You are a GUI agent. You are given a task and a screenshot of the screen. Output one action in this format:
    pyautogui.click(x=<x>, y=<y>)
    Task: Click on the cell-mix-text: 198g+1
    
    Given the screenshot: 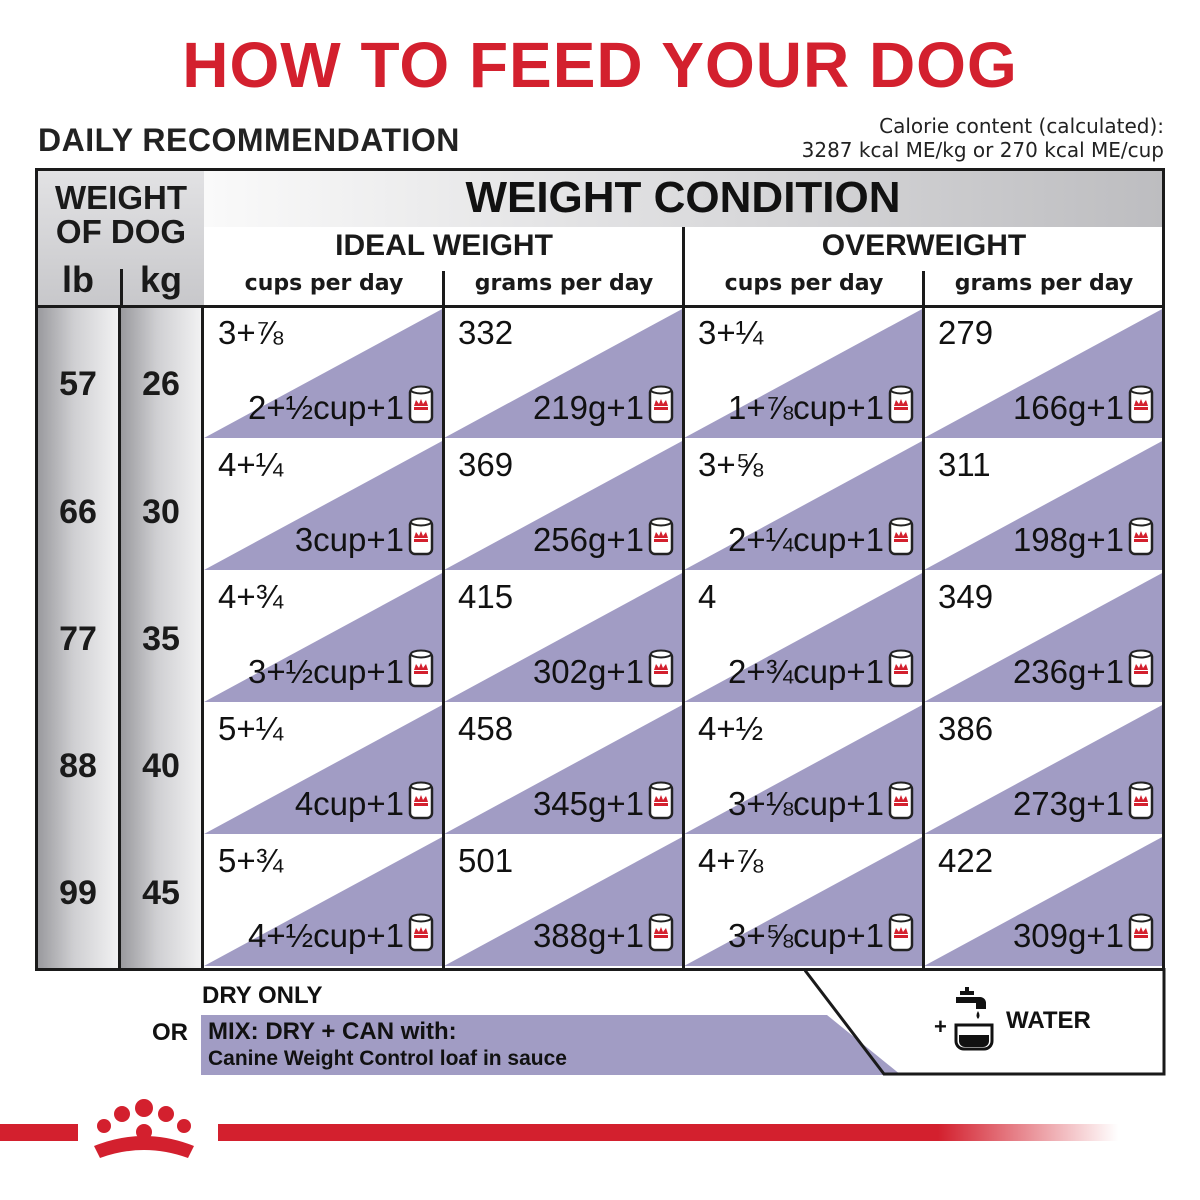 What is the action you would take?
    pyautogui.click(x=1068, y=539)
    